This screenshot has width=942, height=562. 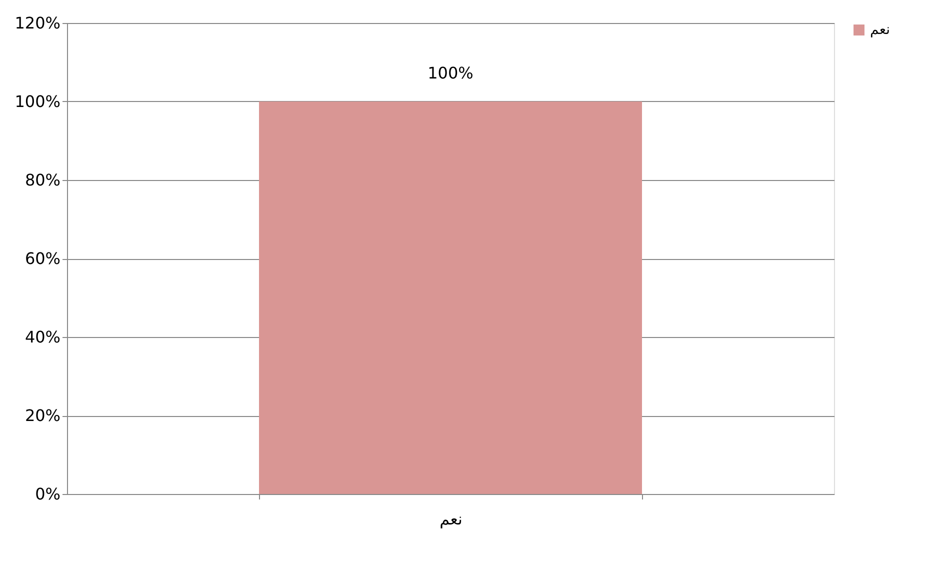 I want to click on y-tick-label: 60%, so click(x=42, y=258).